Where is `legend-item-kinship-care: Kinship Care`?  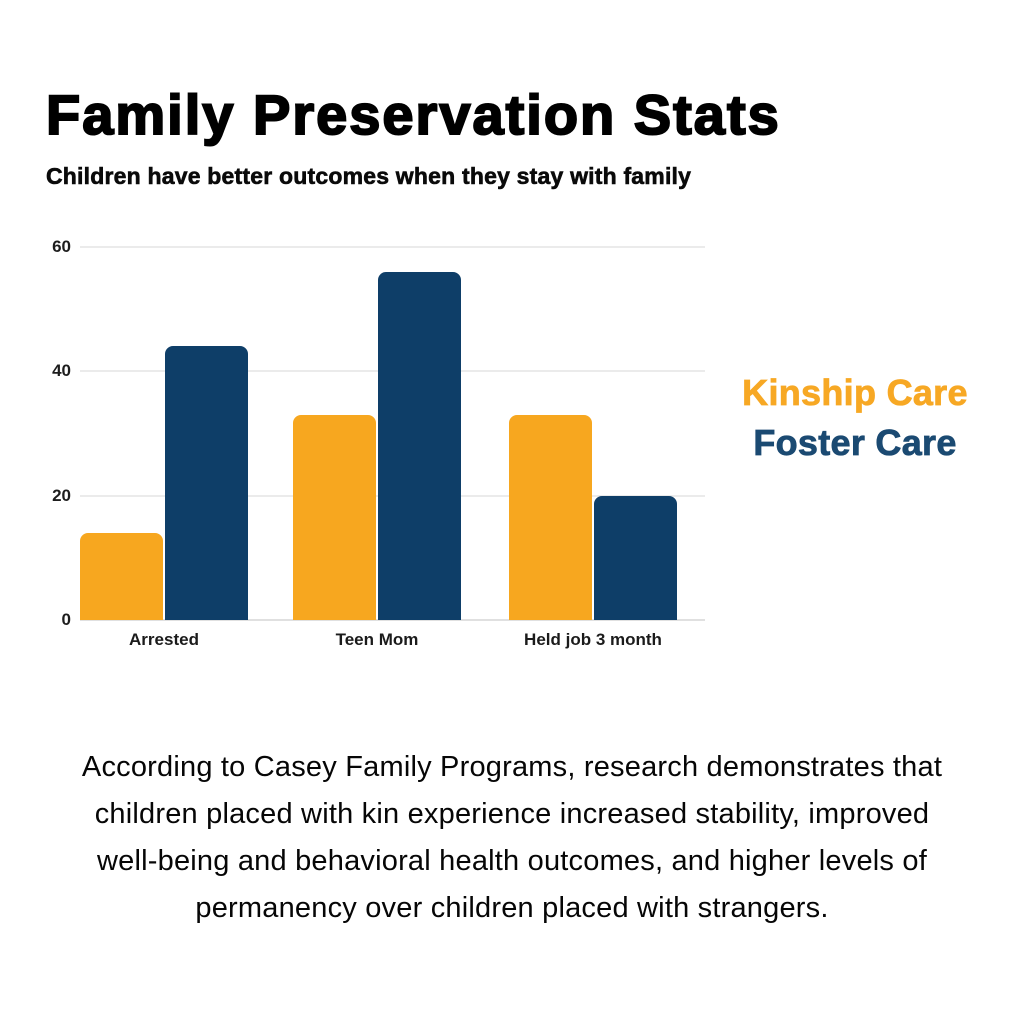 legend-item-kinship-care: Kinship Care is located at coordinates (855, 393).